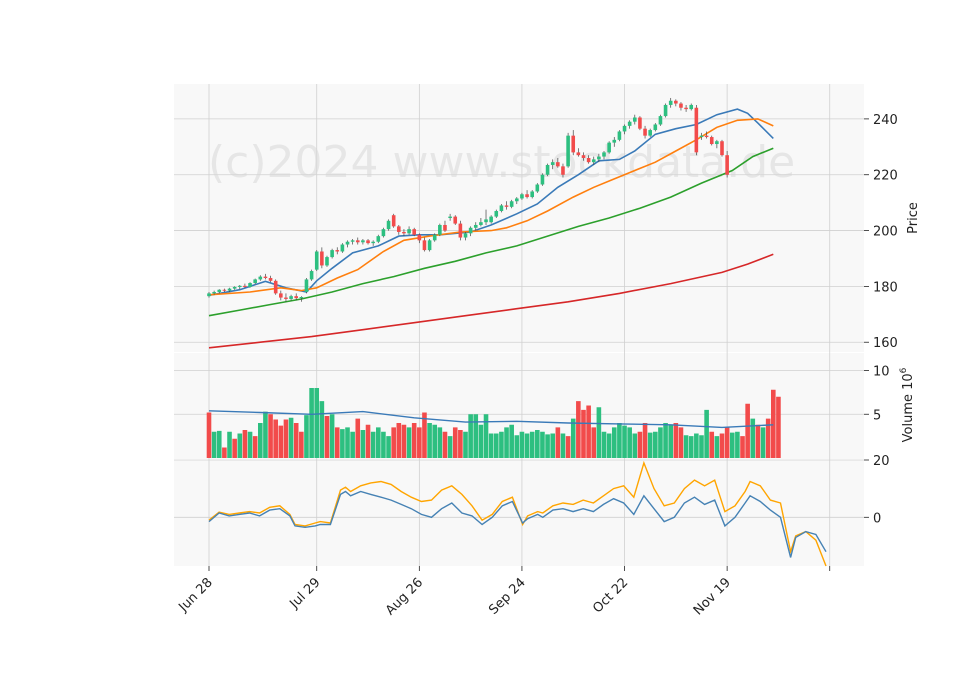 This screenshot has width=960, height=690. What do you see at coordinates (877, 518) in the screenshot?
I see `oscillator-tick-label: 0` at bounding box center [877, 518].